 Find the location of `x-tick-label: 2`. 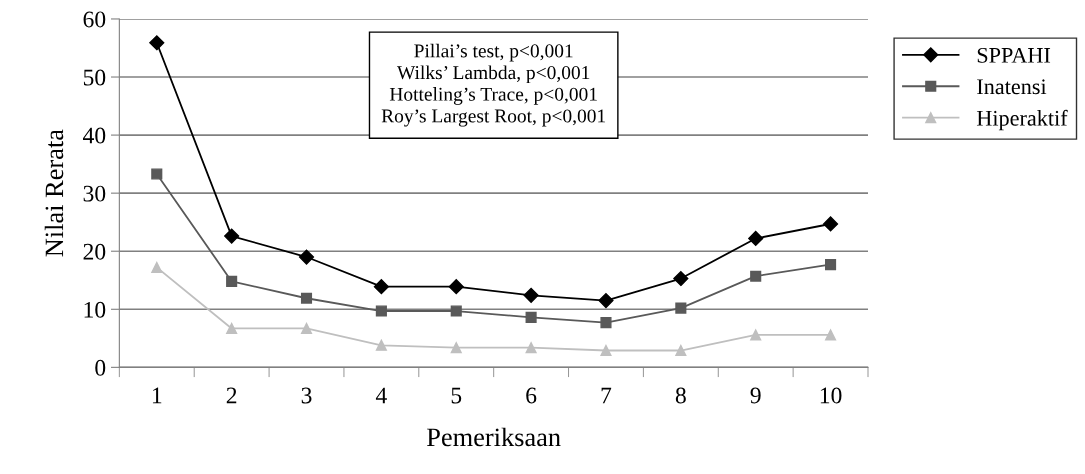

x-tick-label: 2 is located at coordinates (231, 395).